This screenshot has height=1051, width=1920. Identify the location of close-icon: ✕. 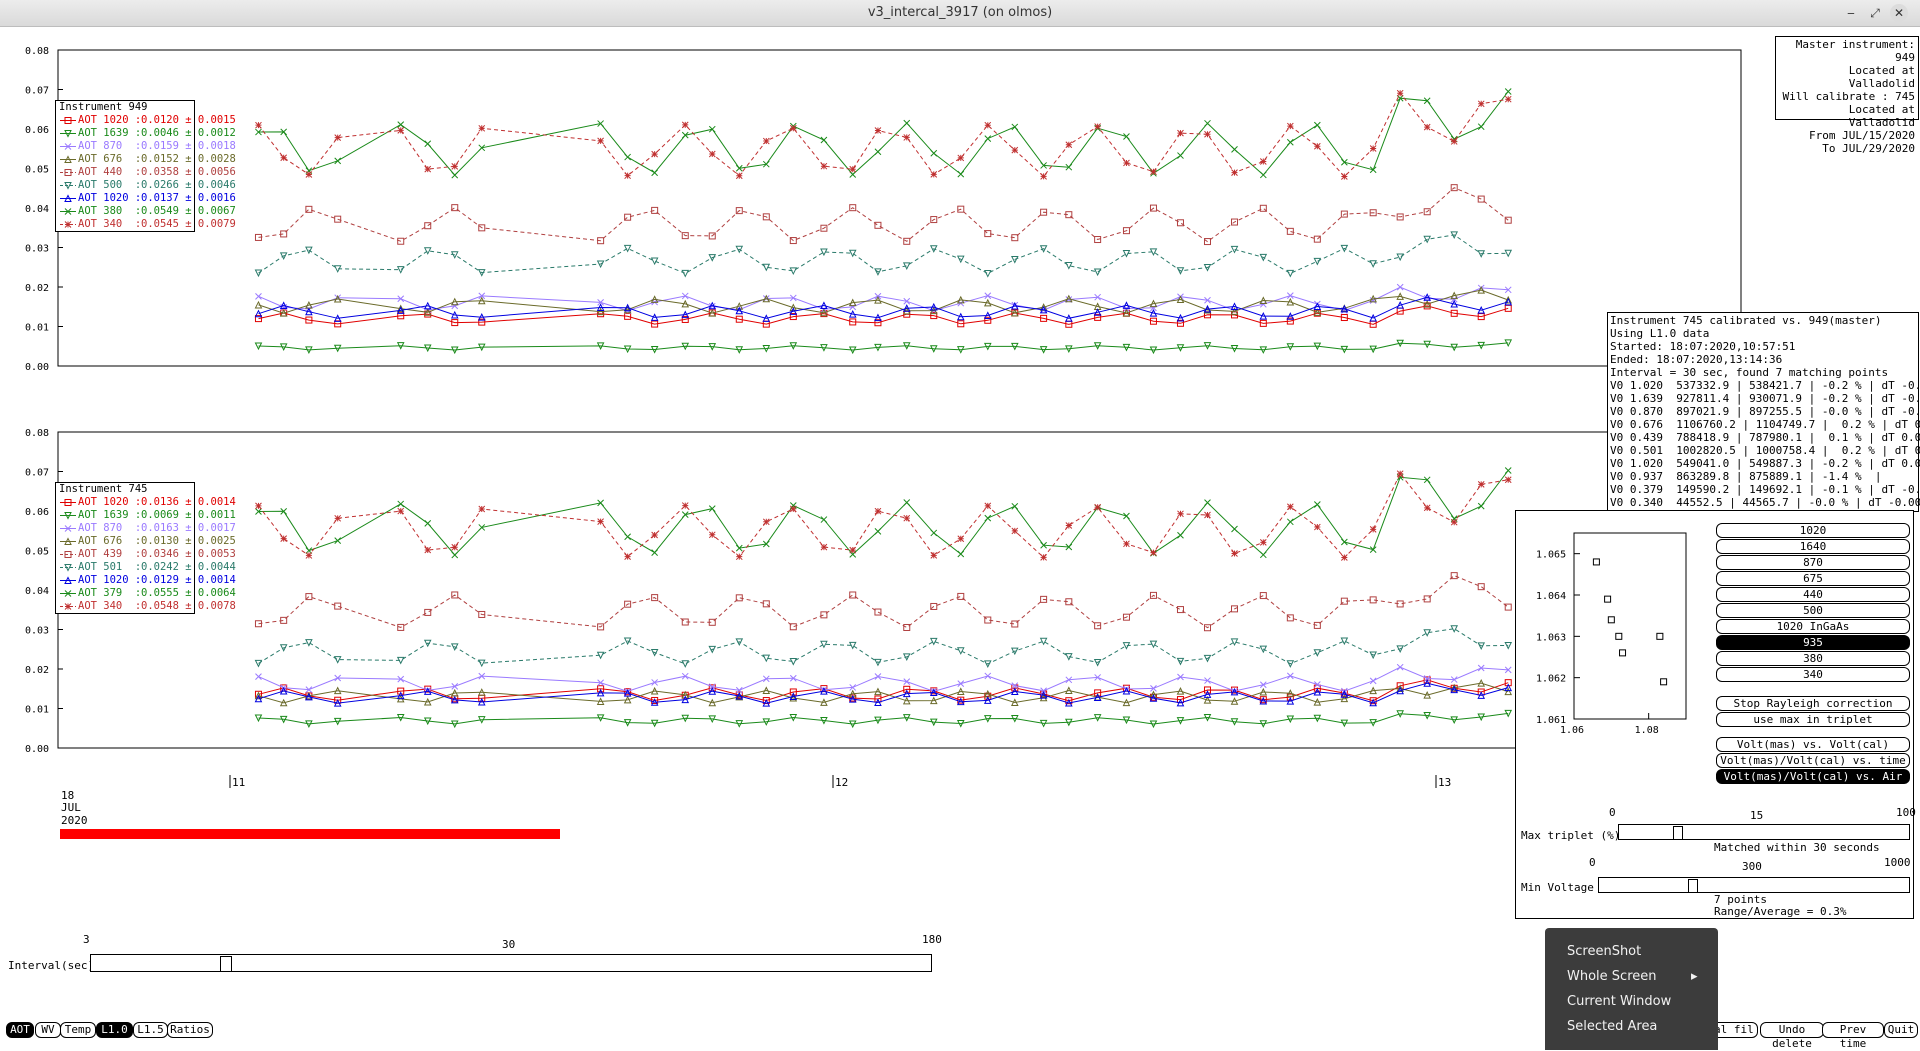
(1899, 13).